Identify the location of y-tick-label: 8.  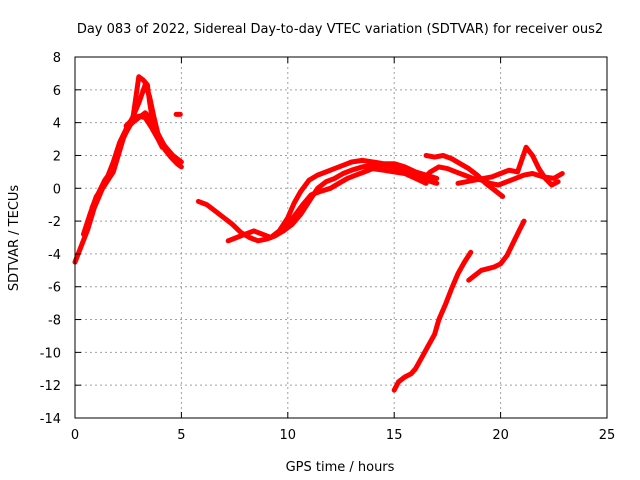
(57, 58).